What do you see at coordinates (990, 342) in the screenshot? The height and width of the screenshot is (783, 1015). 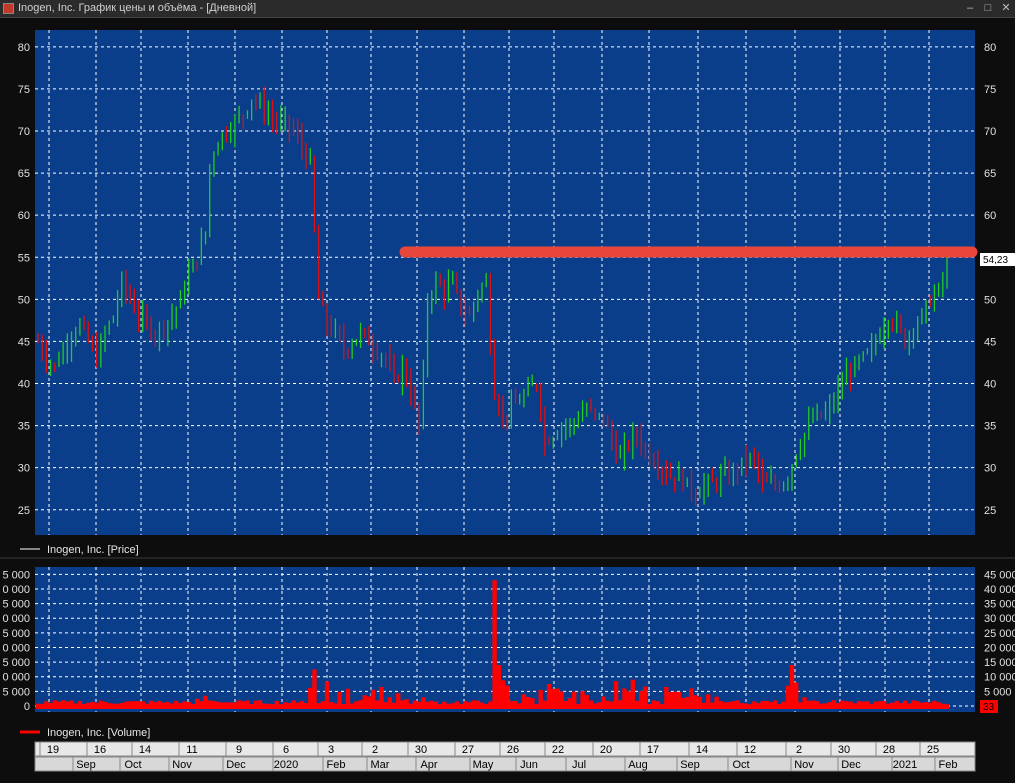 I see `price-tick-right: 45` at bounding box center [990, 342].